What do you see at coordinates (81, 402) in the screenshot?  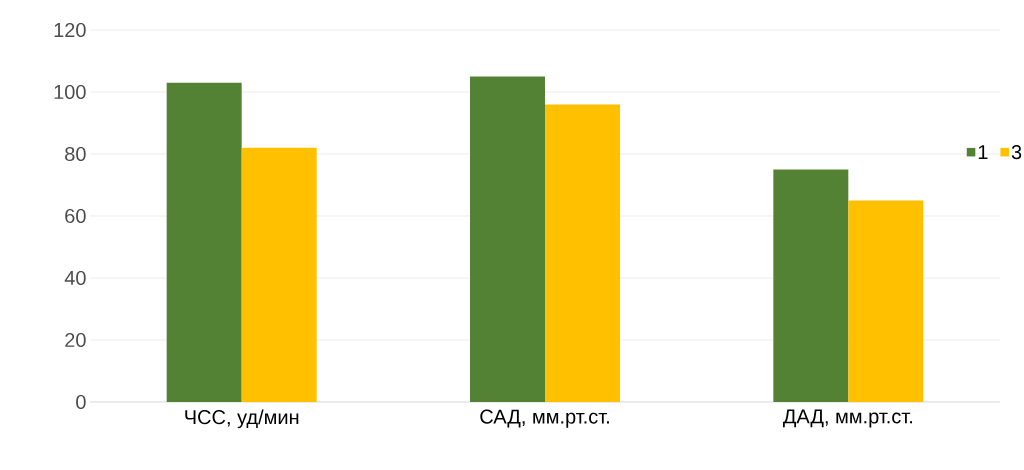 I see `y-tick-label: 0` at bounding box center [81, 402].